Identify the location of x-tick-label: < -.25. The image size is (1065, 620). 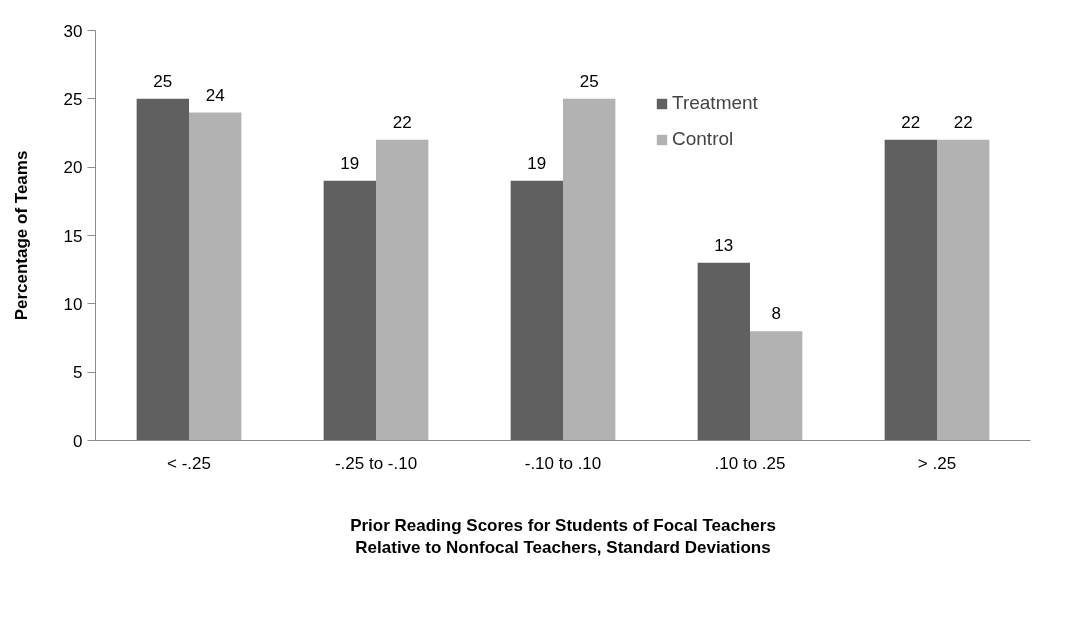
(189, 463).